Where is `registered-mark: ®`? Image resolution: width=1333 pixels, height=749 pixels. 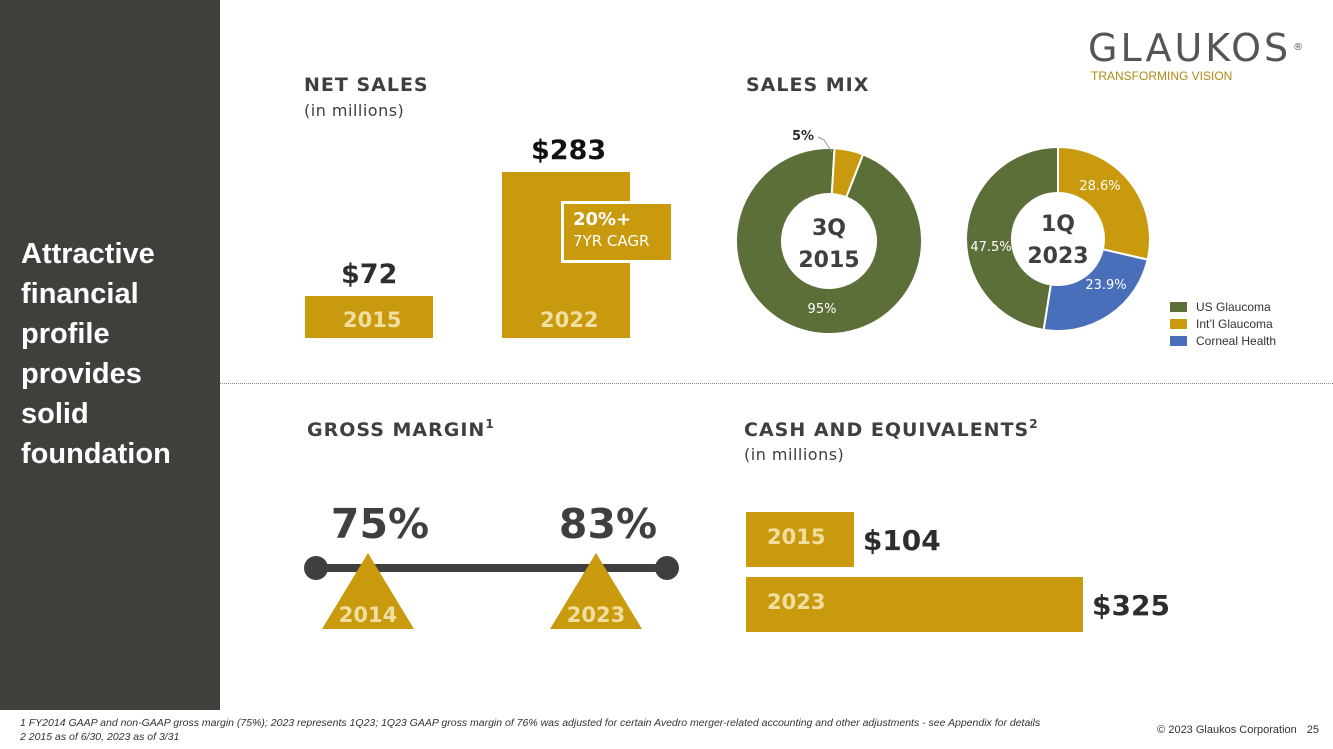 registered-mark: ® is located at coordinates (1300, 47).